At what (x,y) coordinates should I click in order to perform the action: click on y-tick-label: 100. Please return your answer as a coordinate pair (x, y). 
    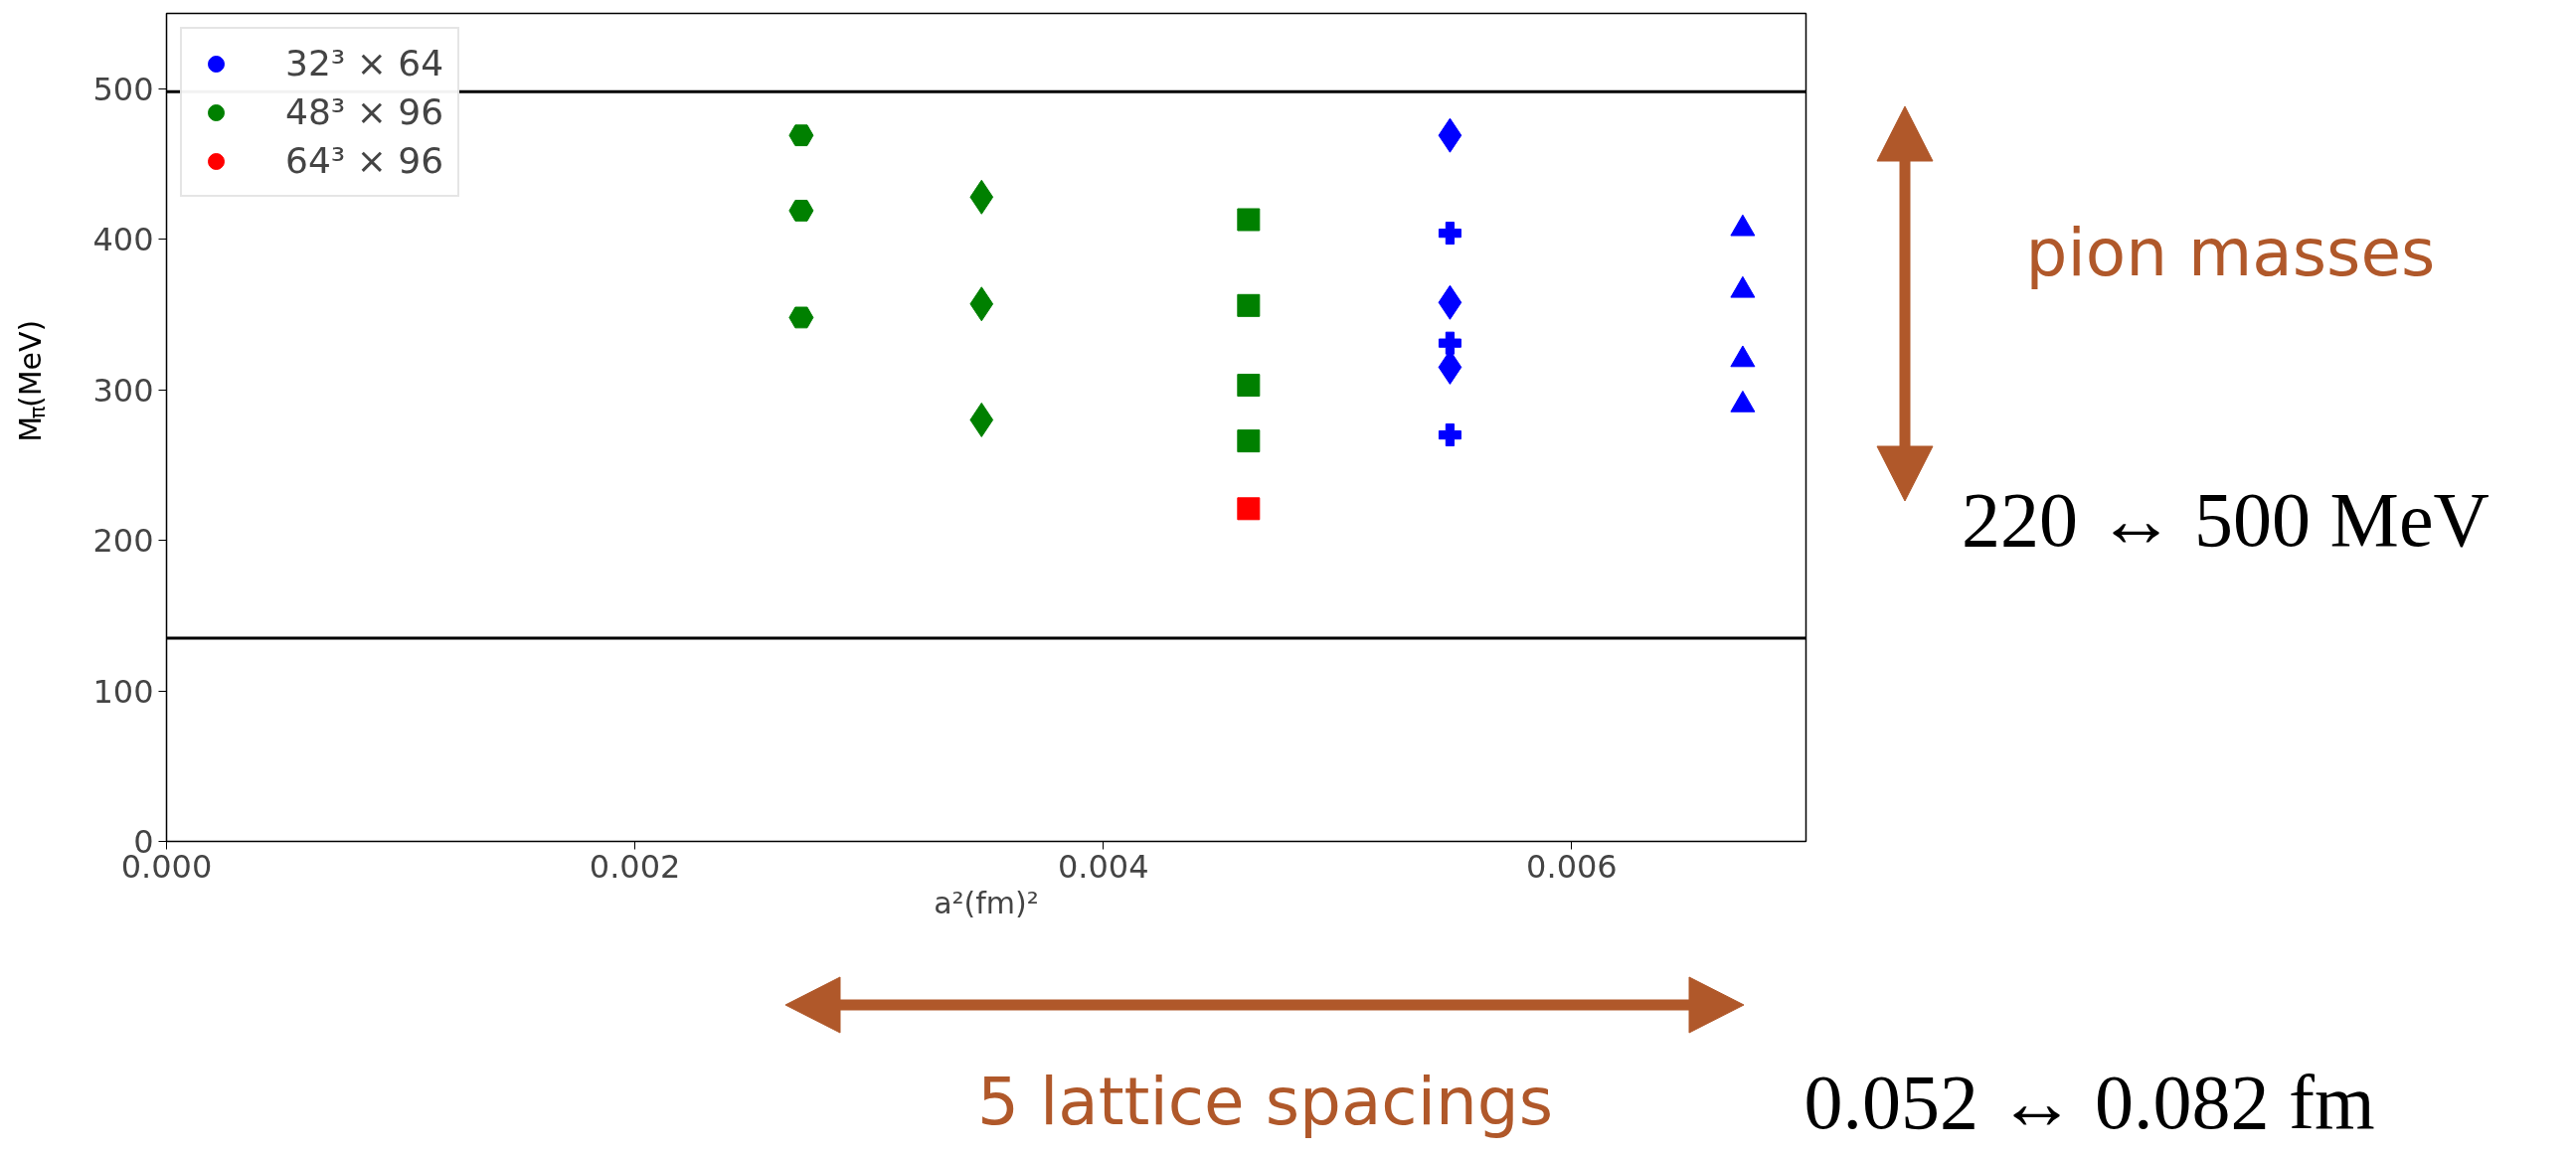
    Looking at the image, I should click on (123, 691).